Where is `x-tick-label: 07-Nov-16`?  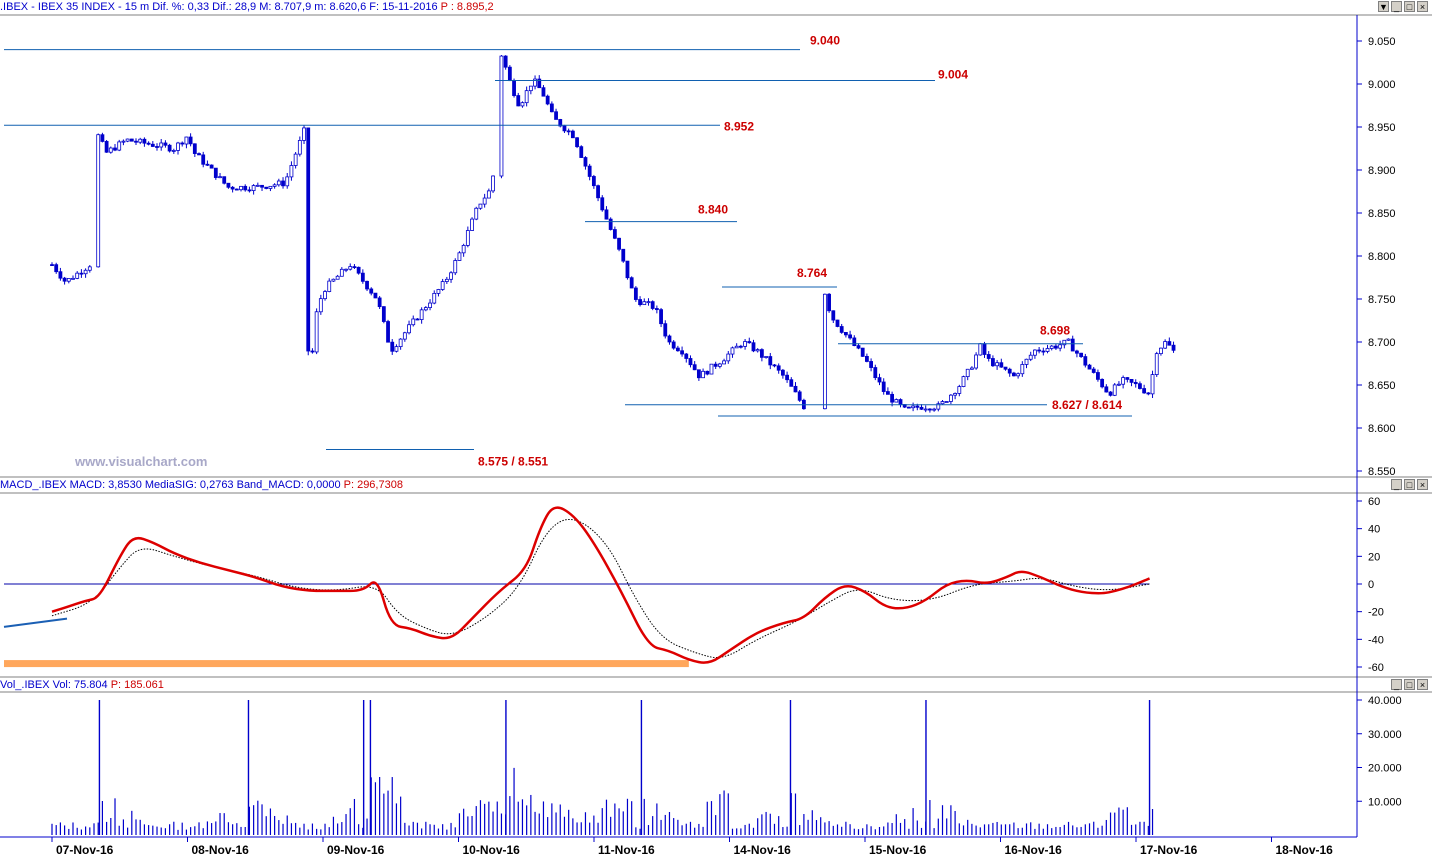 x-tick-label: 07-Nov-16 is located at coordinates (85, 850).